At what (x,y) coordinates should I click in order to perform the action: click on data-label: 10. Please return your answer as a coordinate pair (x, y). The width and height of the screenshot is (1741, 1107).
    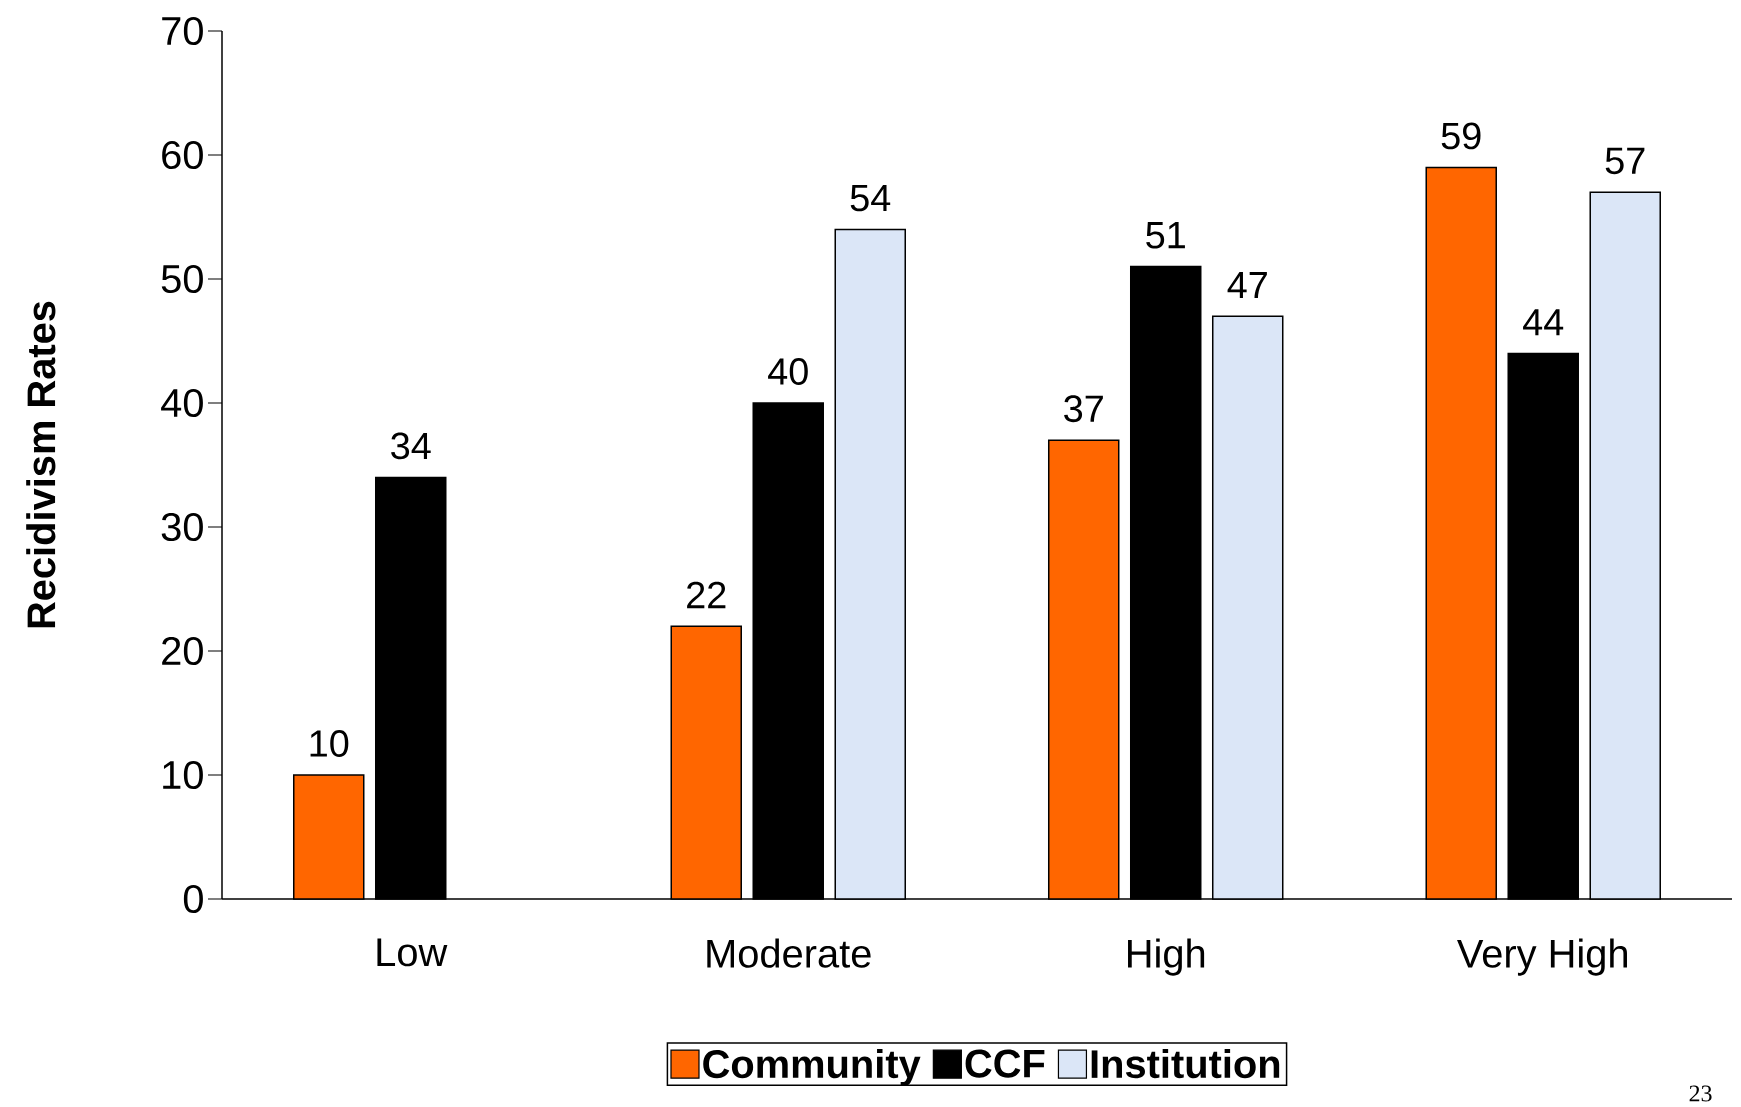
    Looking at the image, I should click on (329, 743).